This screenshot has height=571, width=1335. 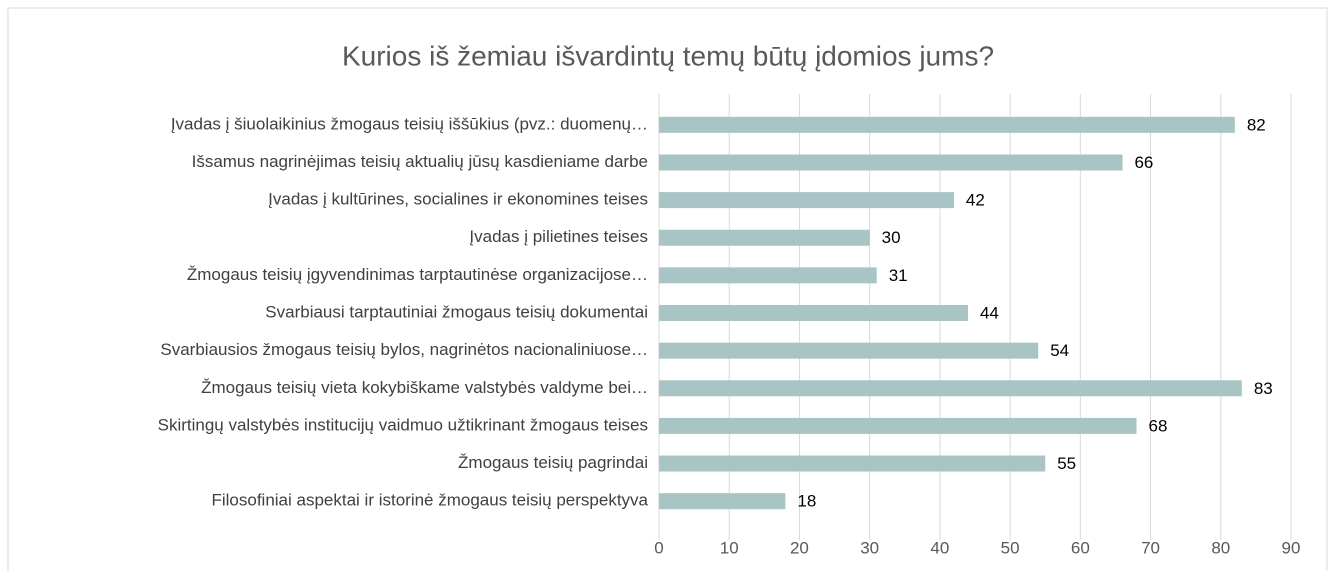 What do you see at coordinates (1263, 388) in the screenshot?
I see `data-label: 83` at bounding box center [1263, 388].